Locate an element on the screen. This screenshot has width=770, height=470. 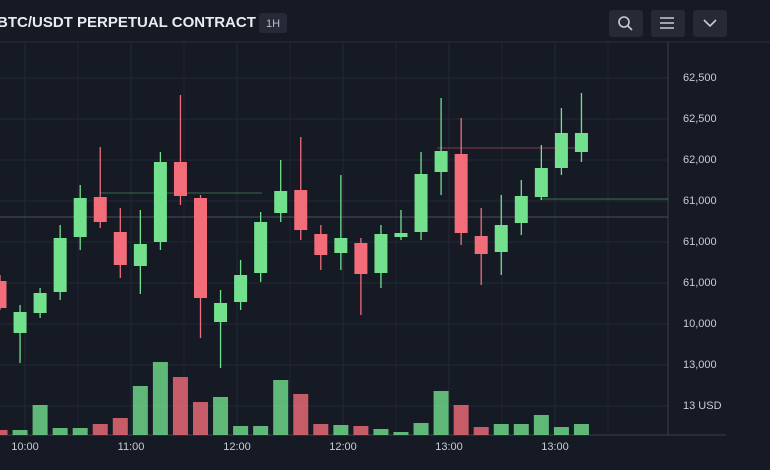
dropdown-button is located at coordinates (710, 23).